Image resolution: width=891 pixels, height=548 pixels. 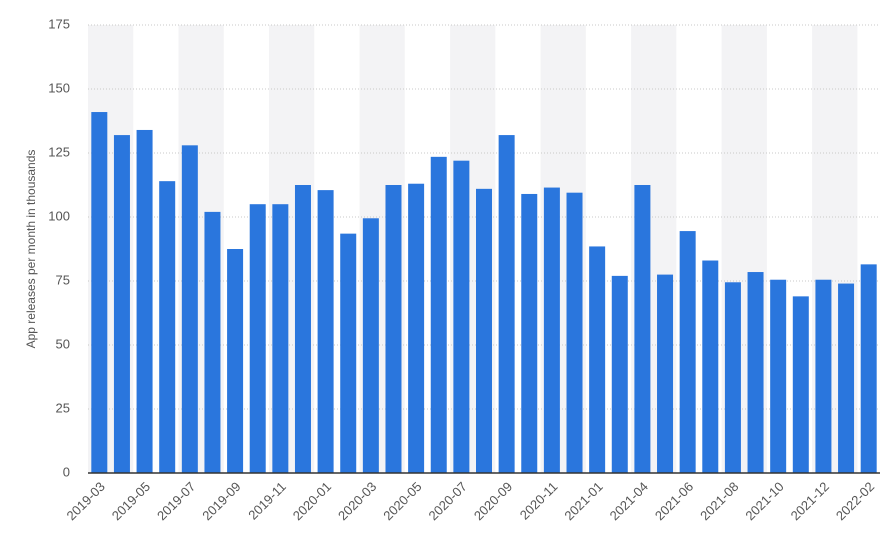 I want to click on x-tick-label: 2021-10, so click(x=764, y=501).